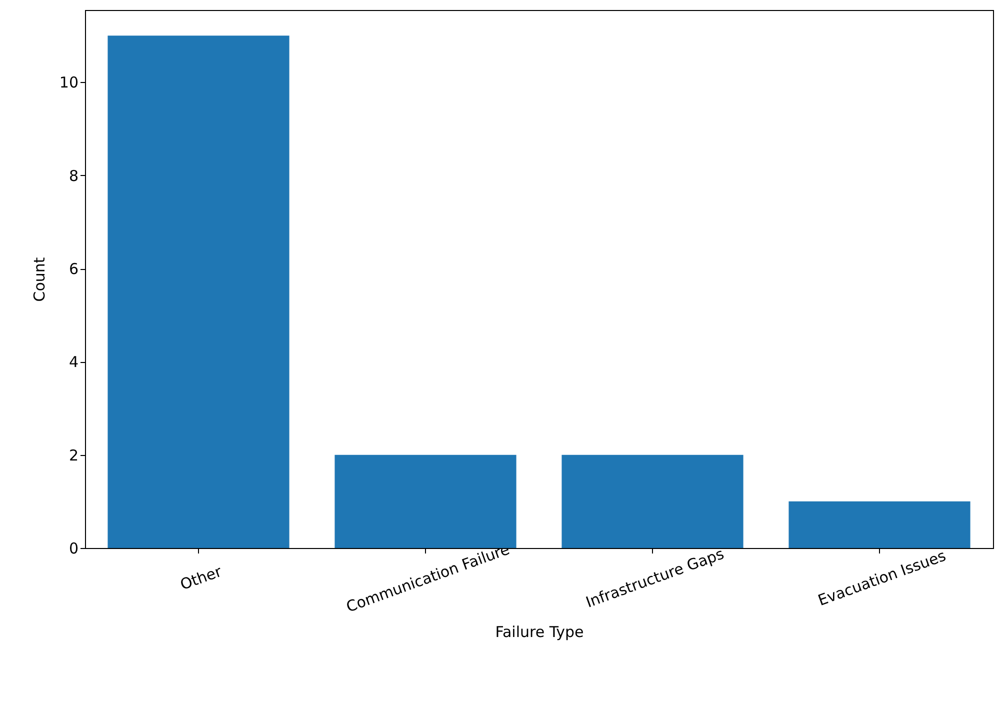  I want to click on x-axis-title: Failure Type, so click(539, 632).